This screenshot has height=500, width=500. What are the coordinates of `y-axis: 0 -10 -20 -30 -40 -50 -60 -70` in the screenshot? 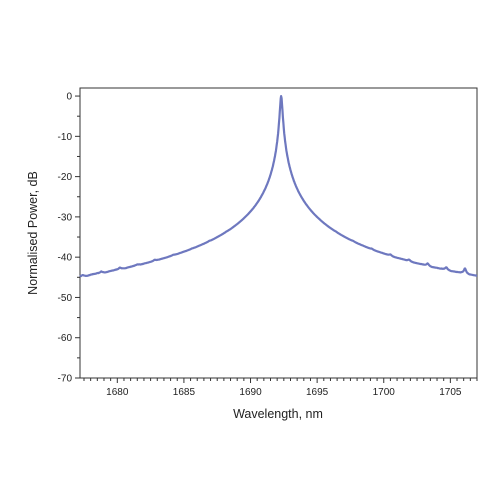 It's located at (69, 238).